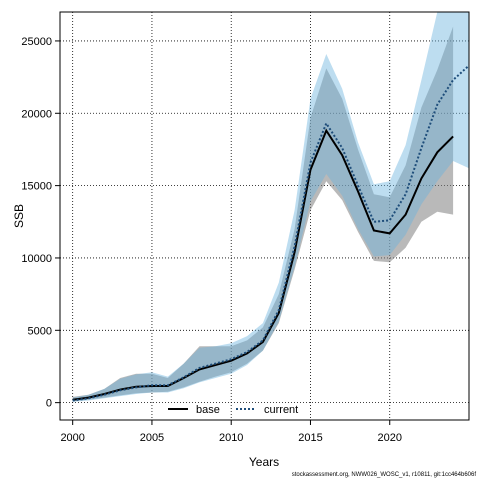 This screenshot has height=480, width=480. I want to click on y-tick-label: 10000, so click(36, 259).